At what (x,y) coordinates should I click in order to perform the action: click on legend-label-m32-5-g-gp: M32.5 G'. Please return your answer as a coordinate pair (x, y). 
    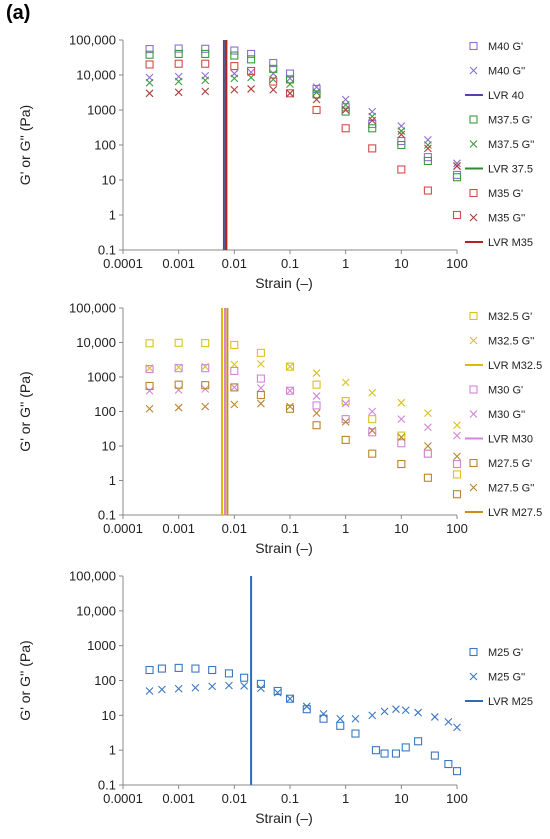
    Looking at the image, I should click on (510, 317).